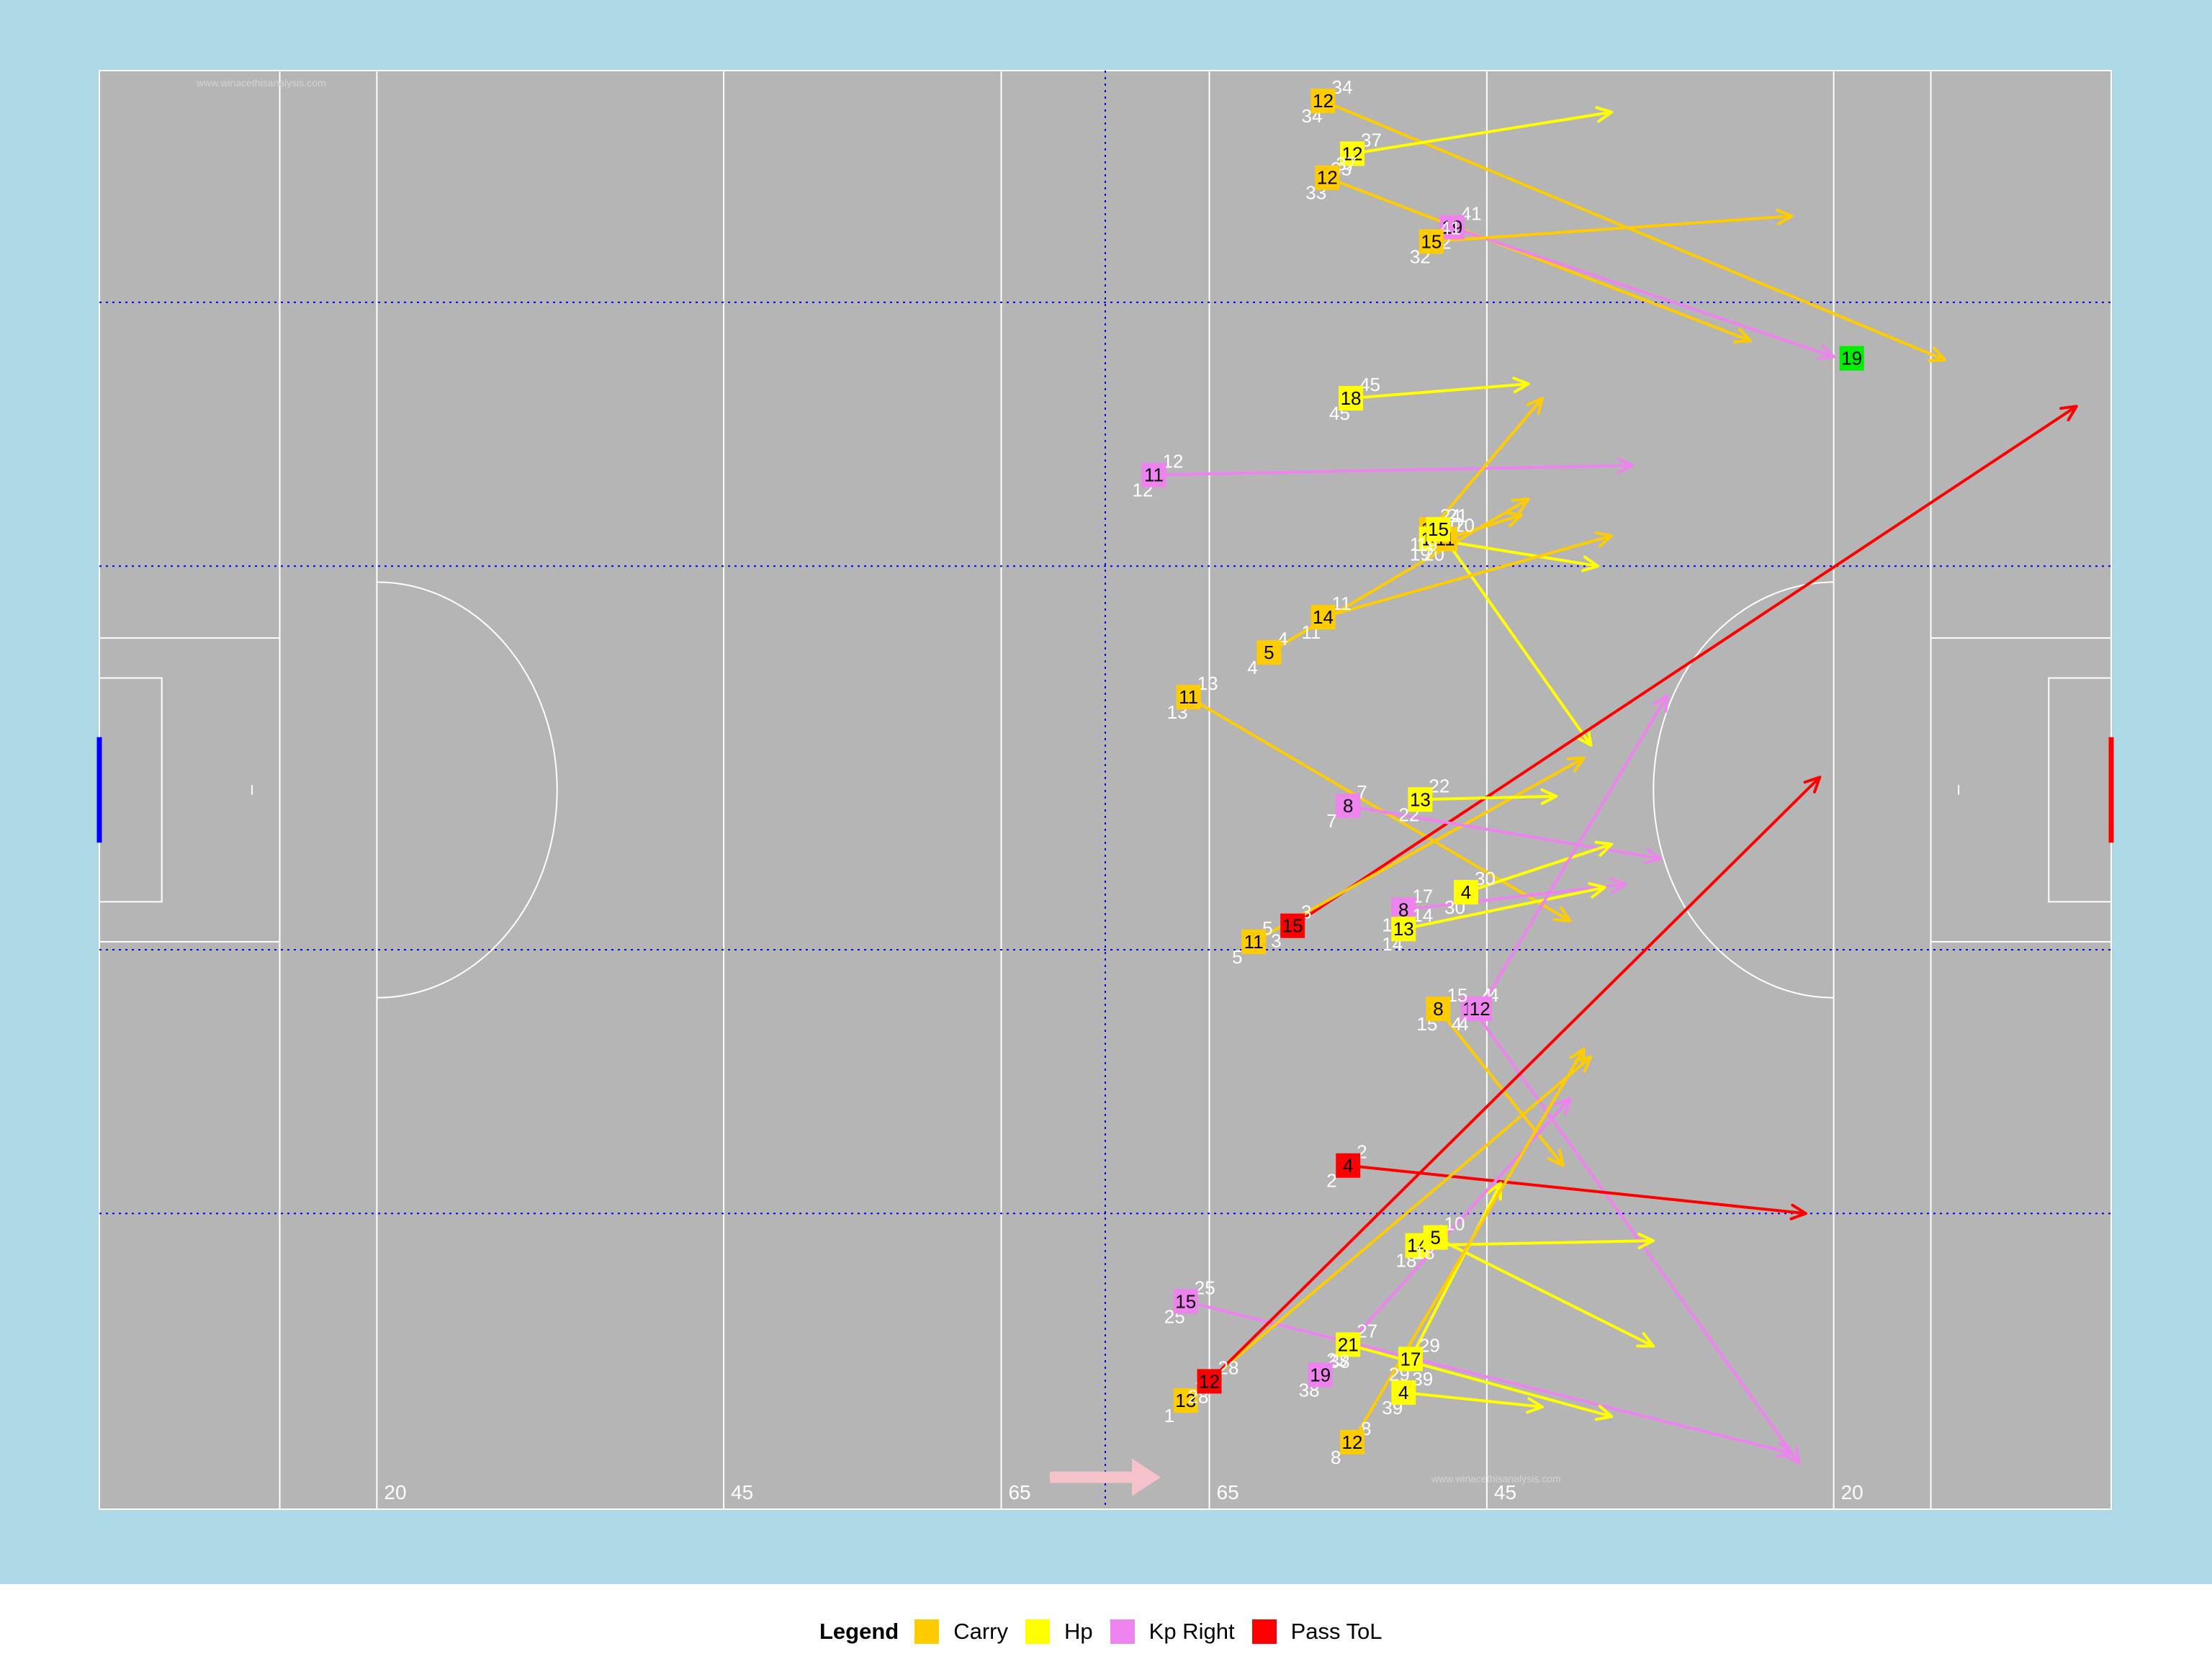 This screenshot has width=2212, height=1659. I want to click on direction-arrow-head, so click(1146, 1477).